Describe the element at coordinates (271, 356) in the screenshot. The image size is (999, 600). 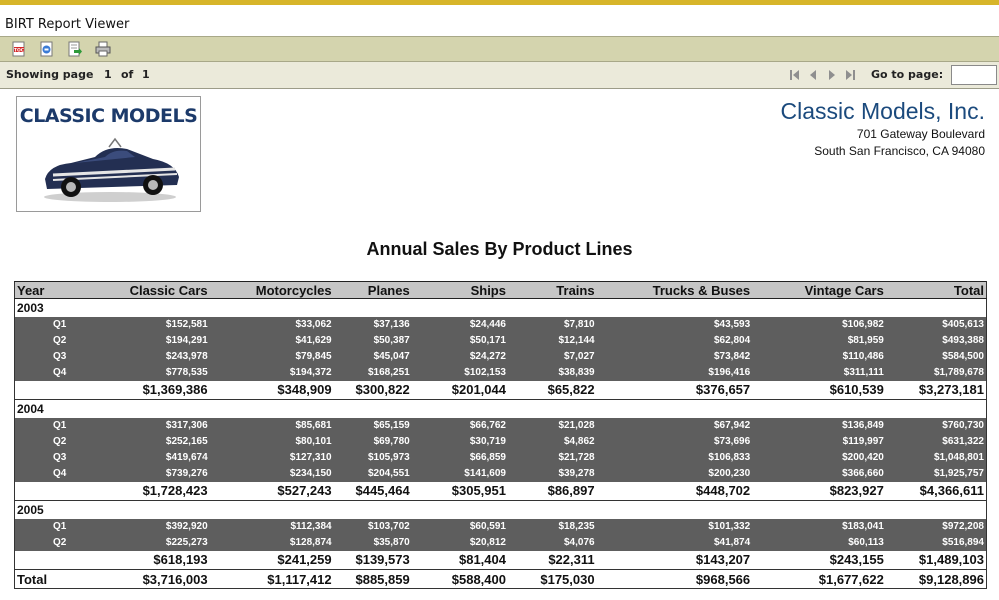
I see `quarter-value: $79,845` at that location.